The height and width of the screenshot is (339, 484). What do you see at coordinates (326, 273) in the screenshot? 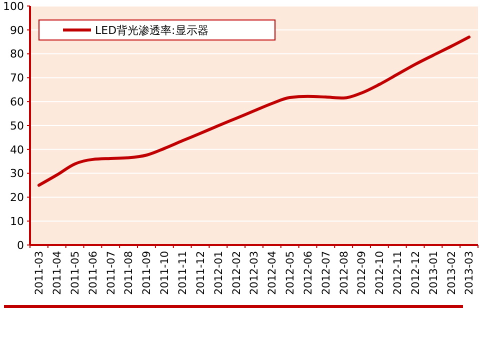
I see `x-tick-label: 2012-07` at bounding box center [326, 273].